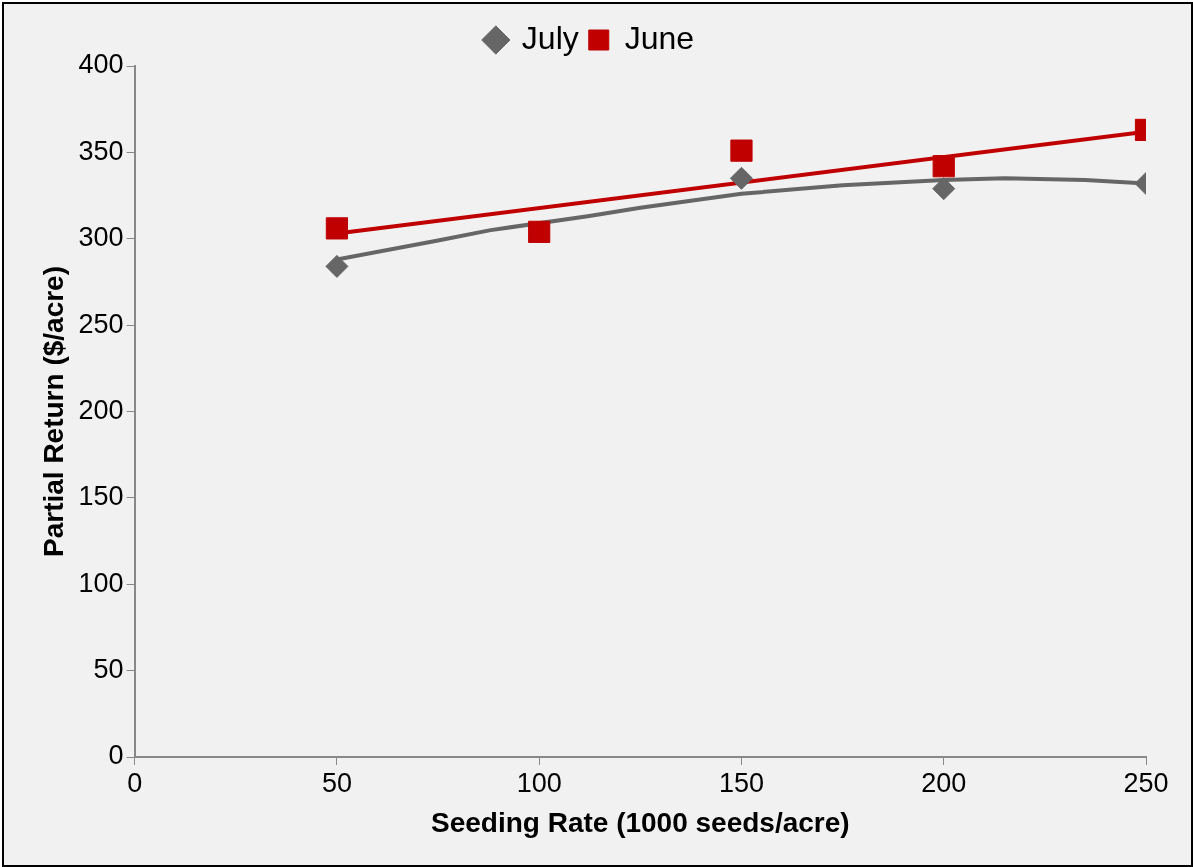 The image size is (1193, 867). I want to click on legend-label: June, so click(659, 37).